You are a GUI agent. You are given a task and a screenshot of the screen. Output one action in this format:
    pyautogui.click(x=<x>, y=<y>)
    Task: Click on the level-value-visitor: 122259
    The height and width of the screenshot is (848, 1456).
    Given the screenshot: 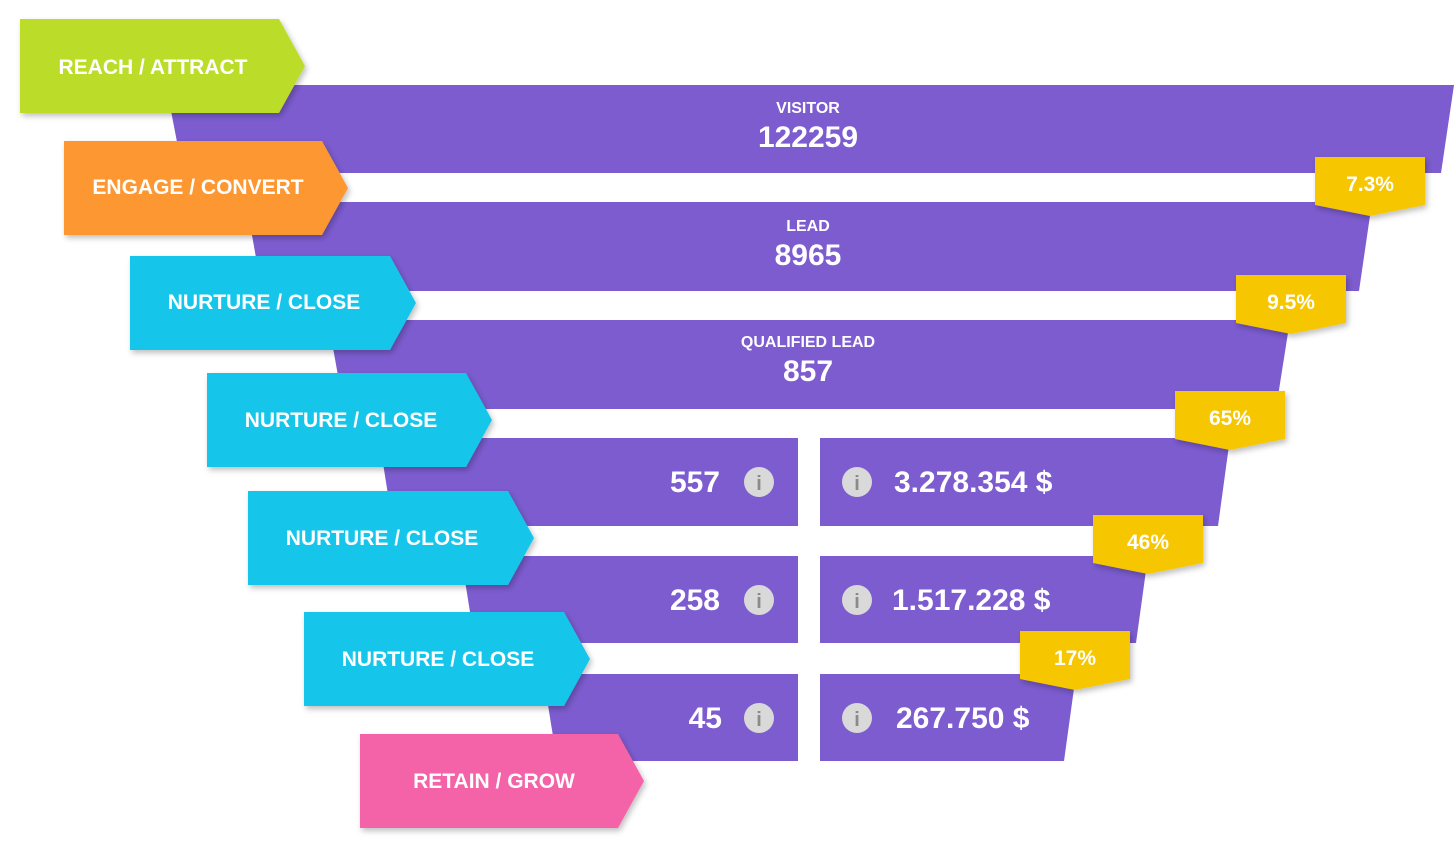 What is the action you would take?
    pyautogui.click(x=808, y=137)
    